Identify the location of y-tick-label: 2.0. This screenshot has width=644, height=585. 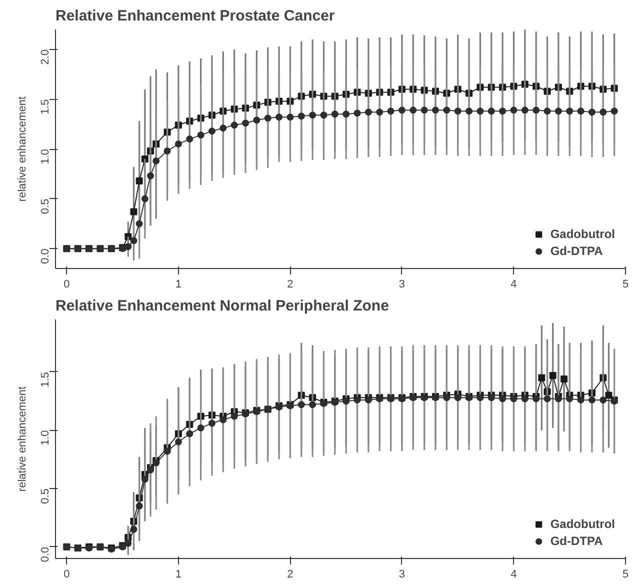
(46, 57).